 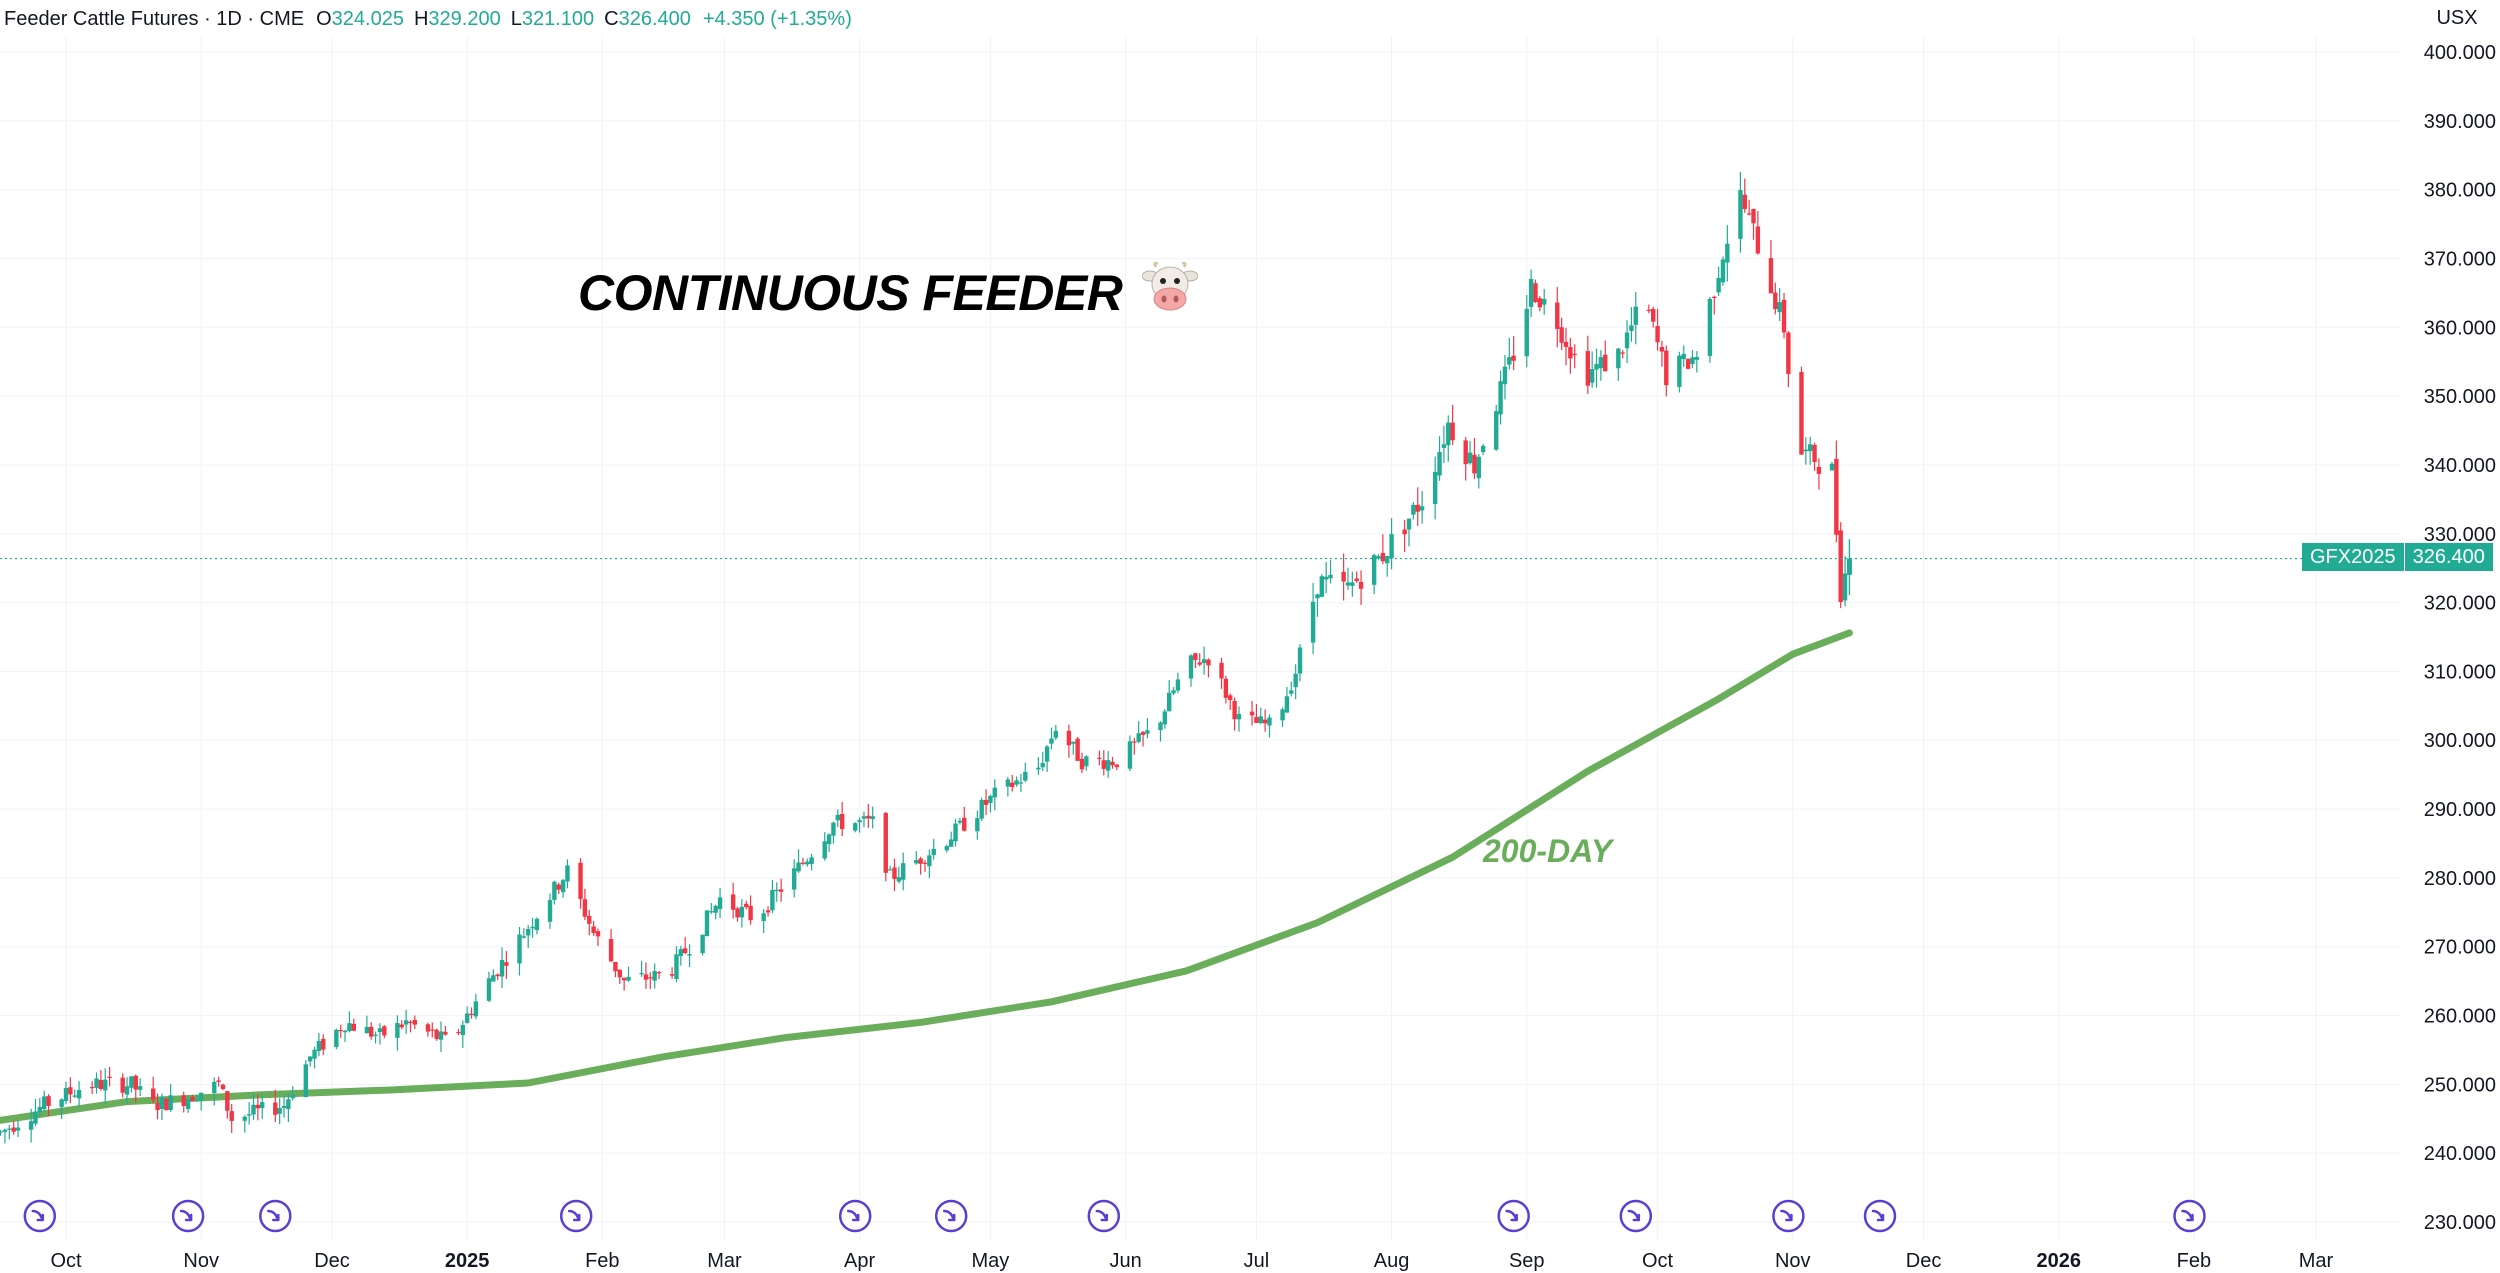 What do you see at coordinates (154, 18) in the screenshot?
I see `symbol-title: Feeder Cattle Futures · 1D · CME` at bounding box center [154, 18].